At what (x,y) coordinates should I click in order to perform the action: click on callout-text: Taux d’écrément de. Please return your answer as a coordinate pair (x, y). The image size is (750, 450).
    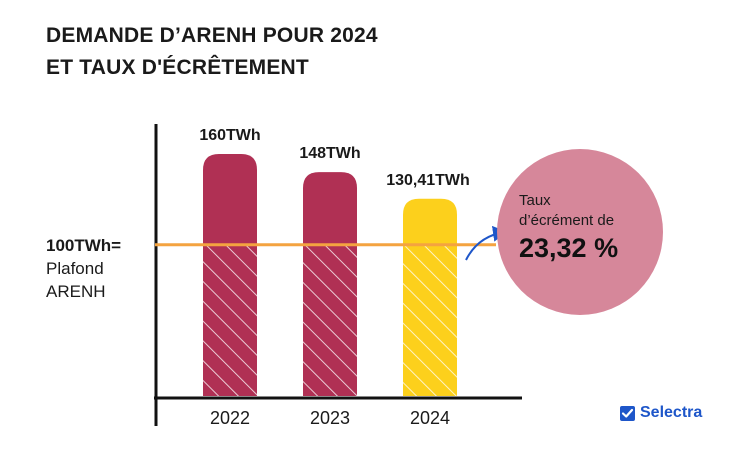
    Looking at the image, I should click on (566, 211).